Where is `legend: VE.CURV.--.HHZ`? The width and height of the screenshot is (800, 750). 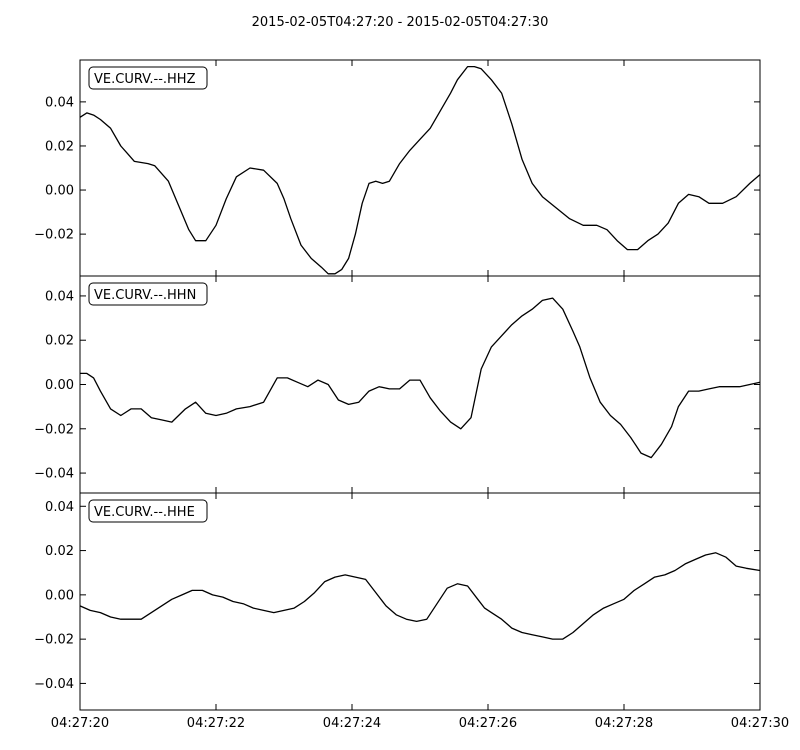 legend: VE.CURV.--.HHZ is located at coordinates (148, 78).